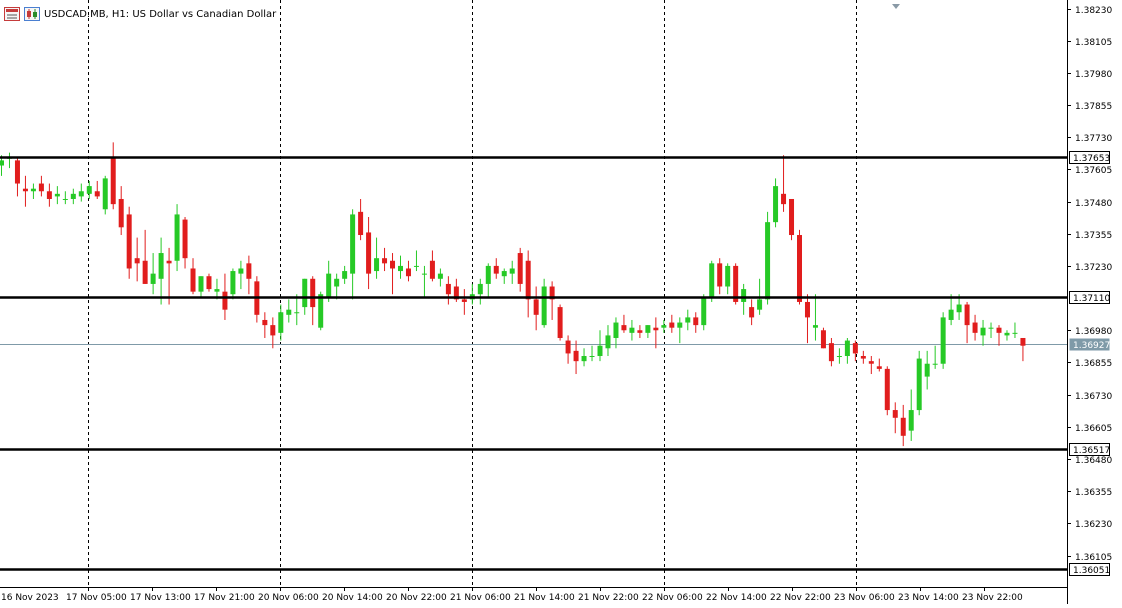 The height and width of the screenshot is (608, 1122). What do you see at coordinates (1093, 429) in the screenshot?
I see `price-tick-label: 1.36605` at bounding box center [1093, 429].